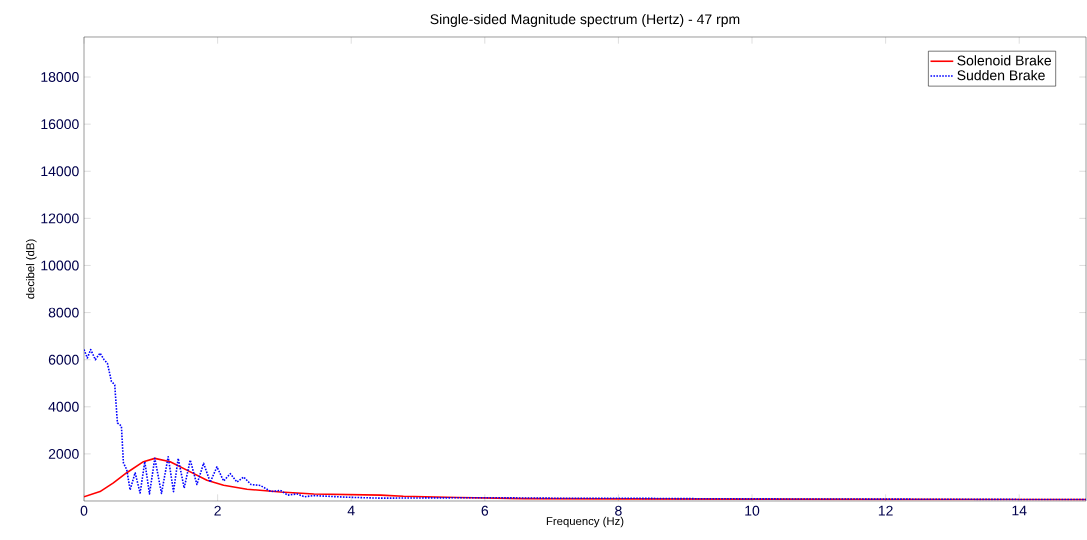 This screenshot has width=1087, height=540. What do you see at coordinates (63, 453) in the screenshot?
I see `y-tick-label: 2000` at bounding box center [63, 453].